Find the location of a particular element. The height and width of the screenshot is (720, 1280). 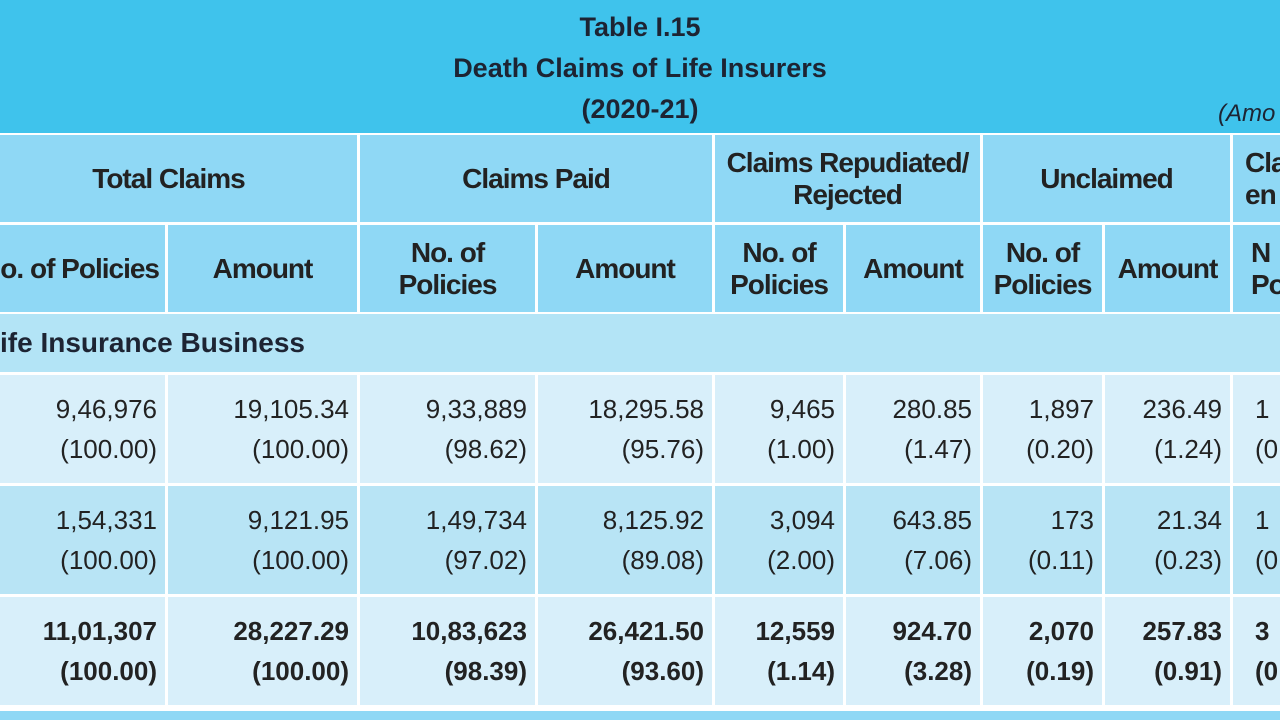

column-header: o. of Policies is located at coordinates (80, 268).